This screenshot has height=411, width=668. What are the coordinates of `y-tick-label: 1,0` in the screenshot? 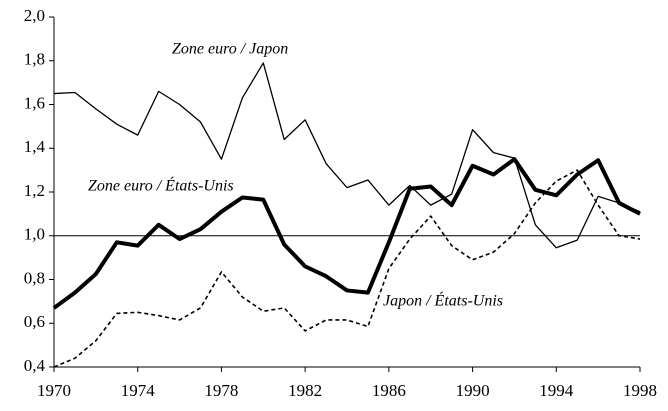 It's located at (34, 234).